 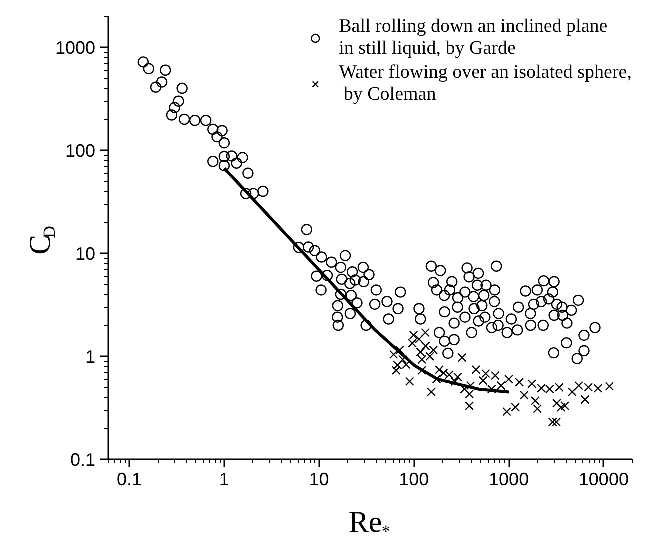 I want to click on y-axis-title: CD, so click(x=41, y=240).